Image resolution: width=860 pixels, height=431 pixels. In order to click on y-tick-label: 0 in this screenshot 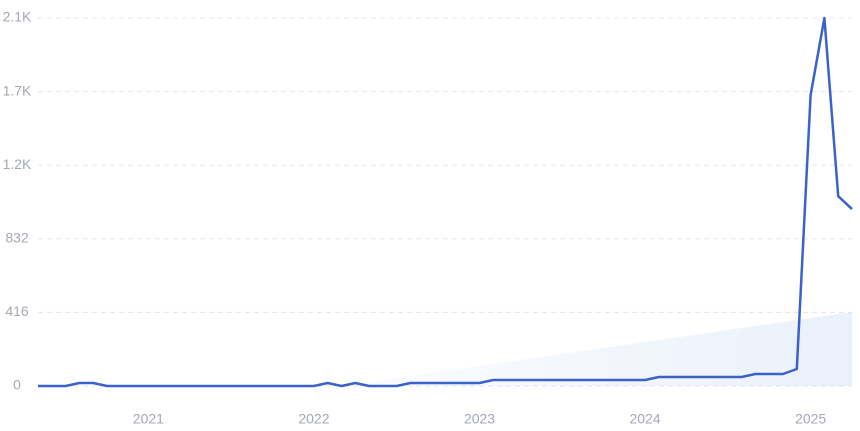, I will do `click(17, 385)`.